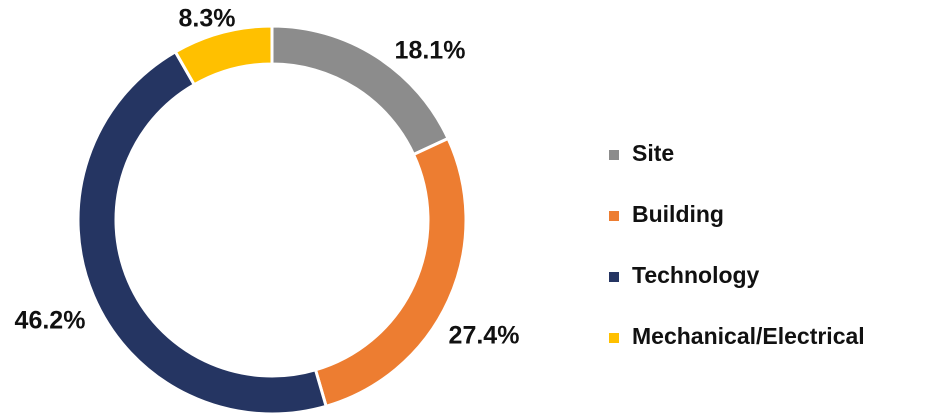 The width and height of the screenshot is (933, 414). I want to click on legend-label: Mechanical/Electrical, so click(748, 336).